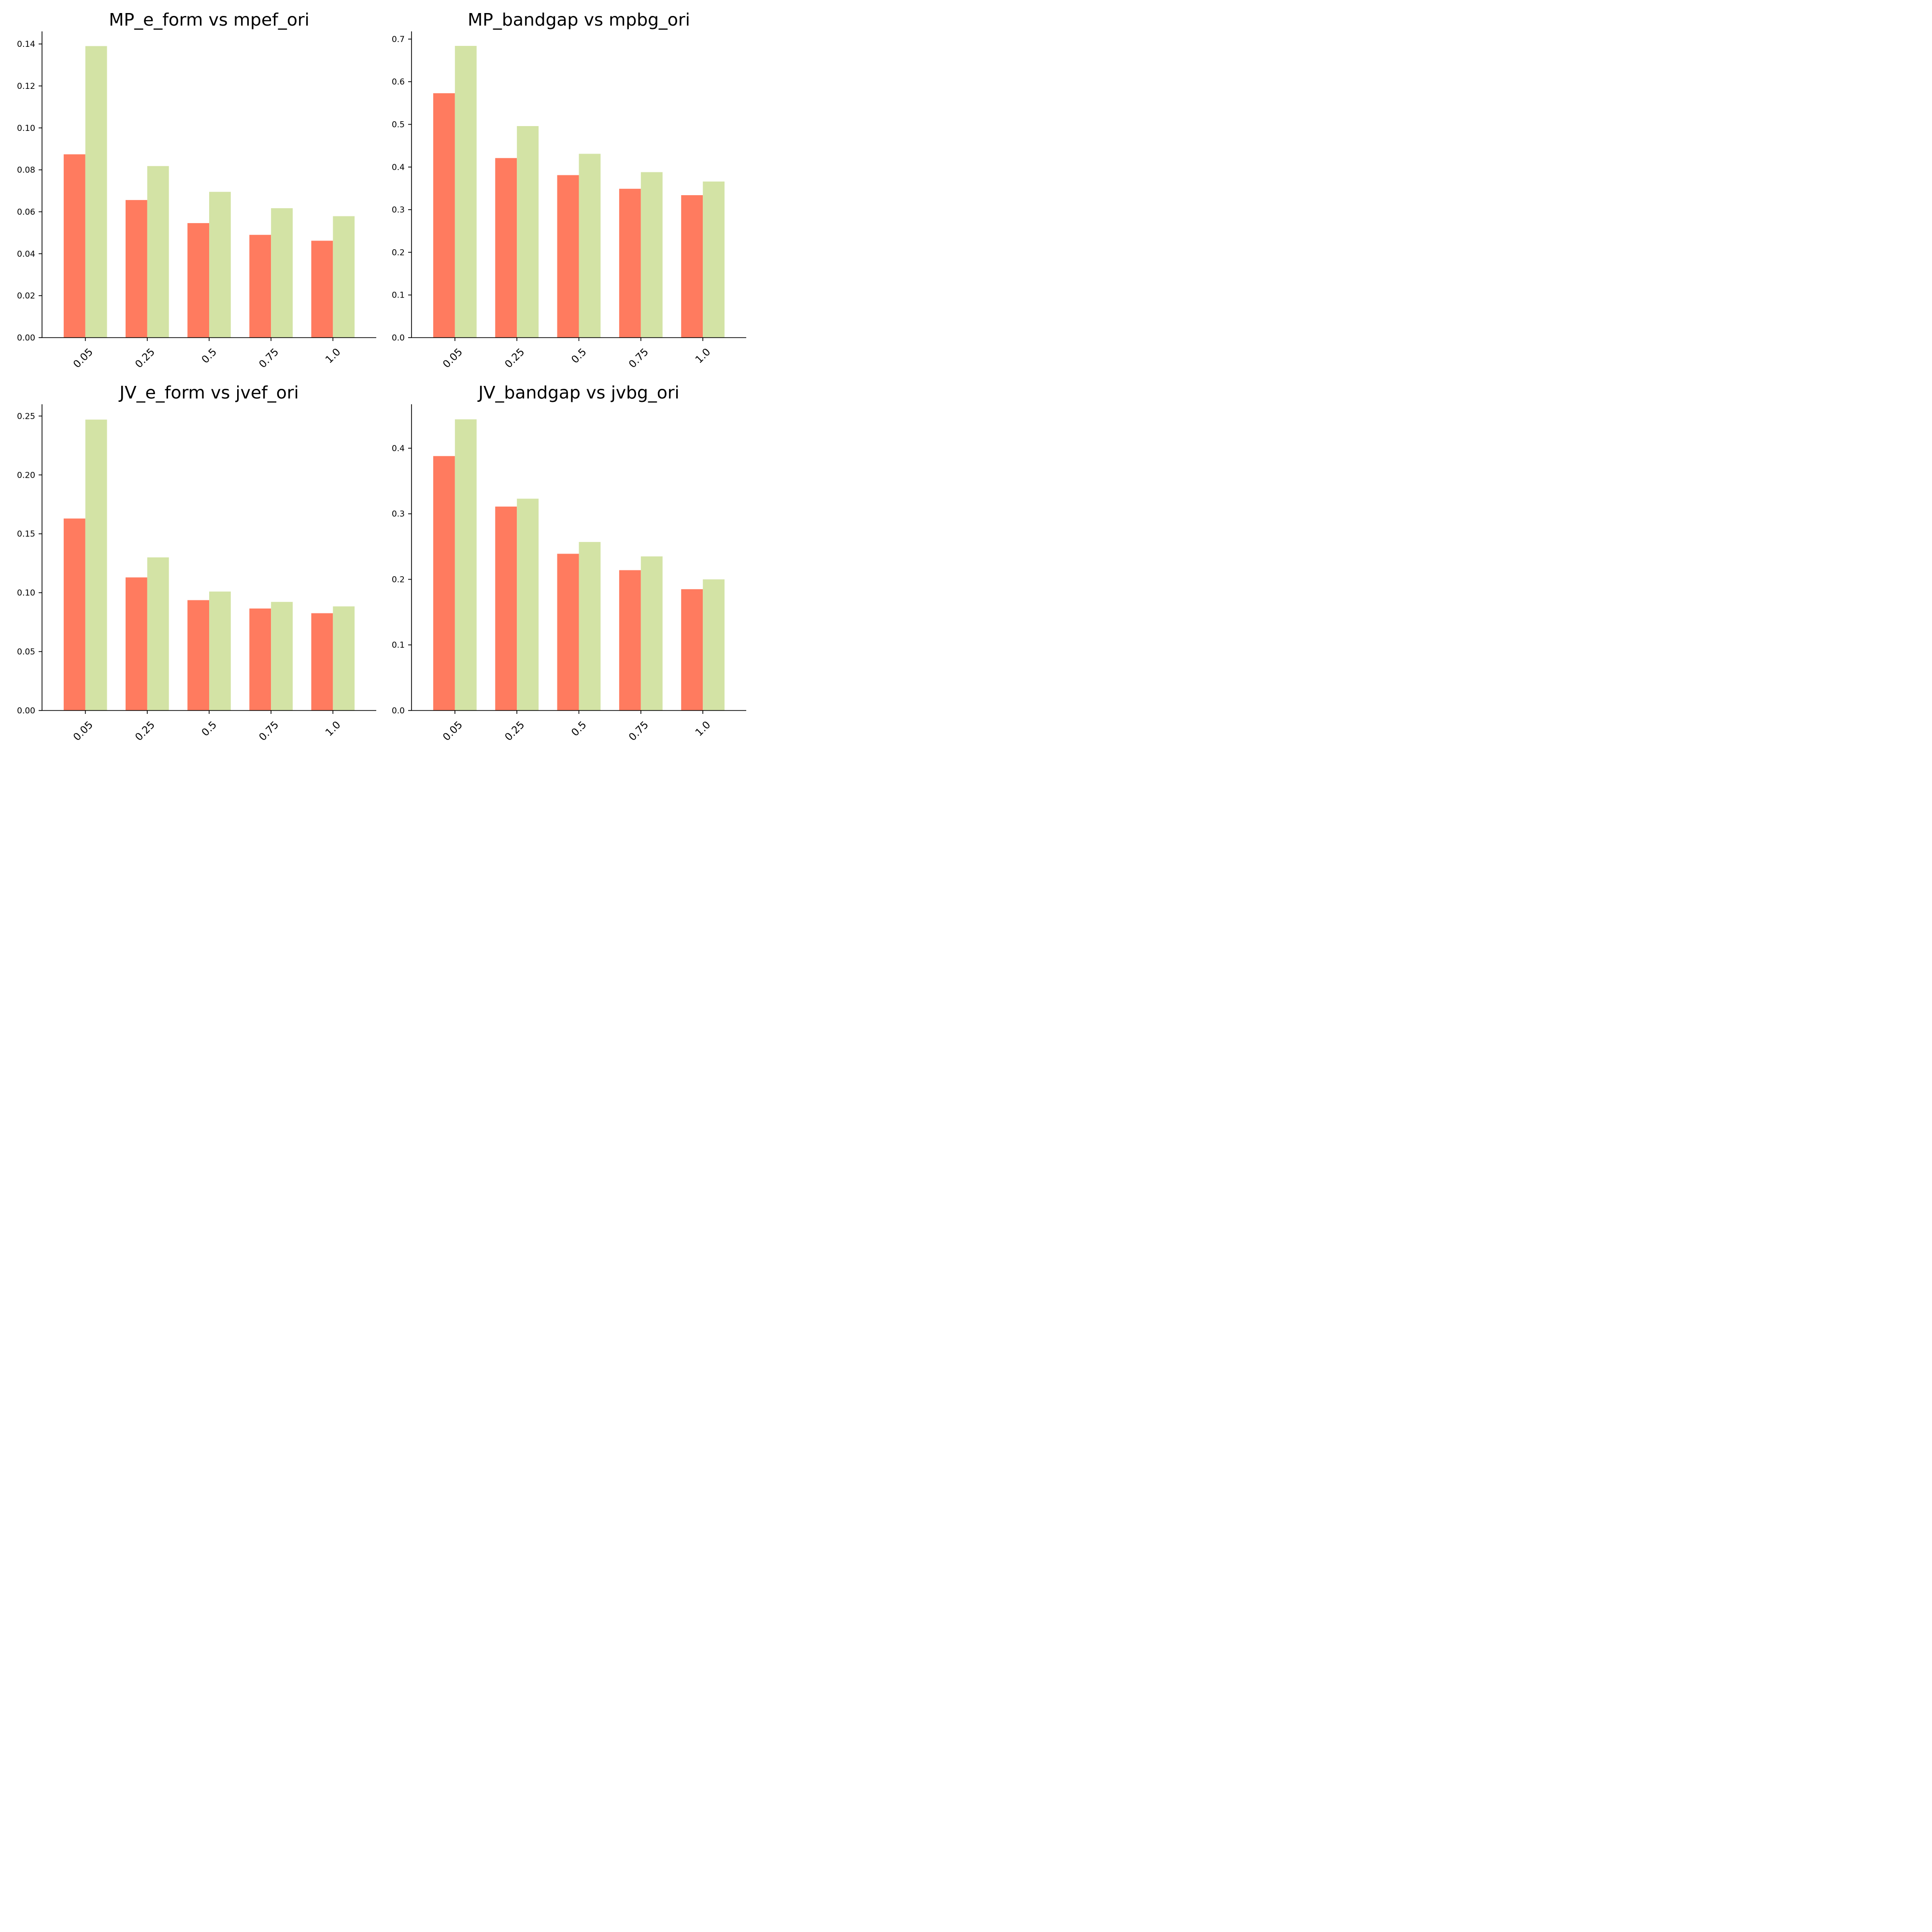 This screenshot has height=1932, width=1932. I want to click on chart-title: MP_e_form vs mpef_ori, so click(209, 20).